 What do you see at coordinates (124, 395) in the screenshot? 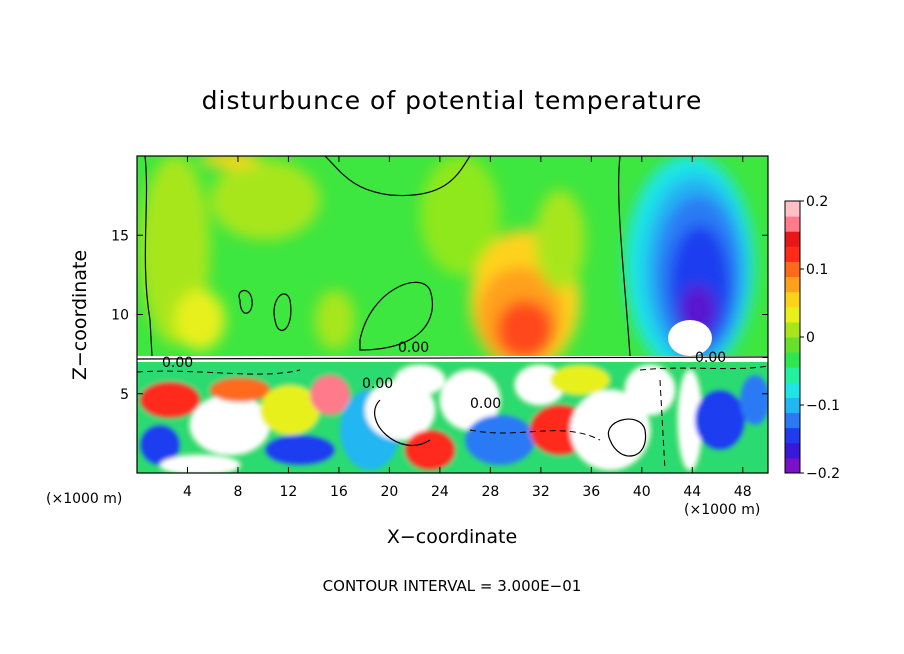
I see `y-tick-label: 5` at bounding box center [124, 395].